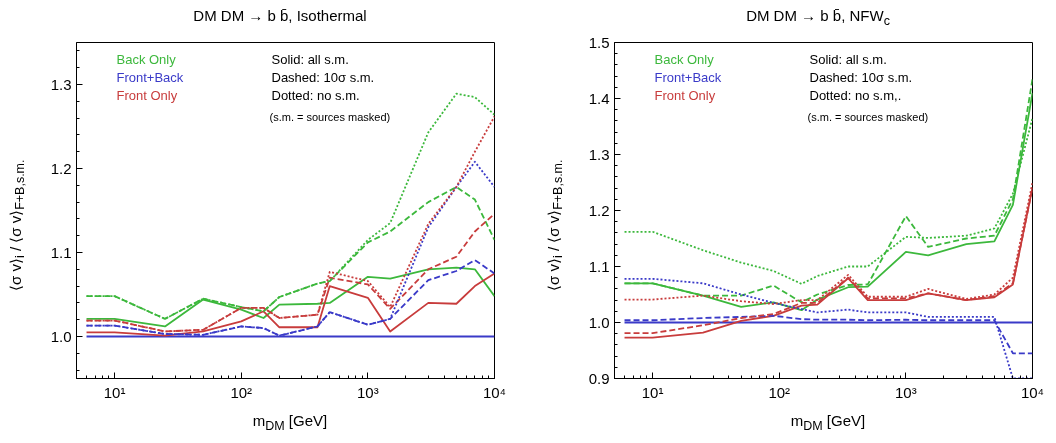 This screenshot has width=1056, height=443. I want to click on y-tick-label: 0.9, so click(599, 378).